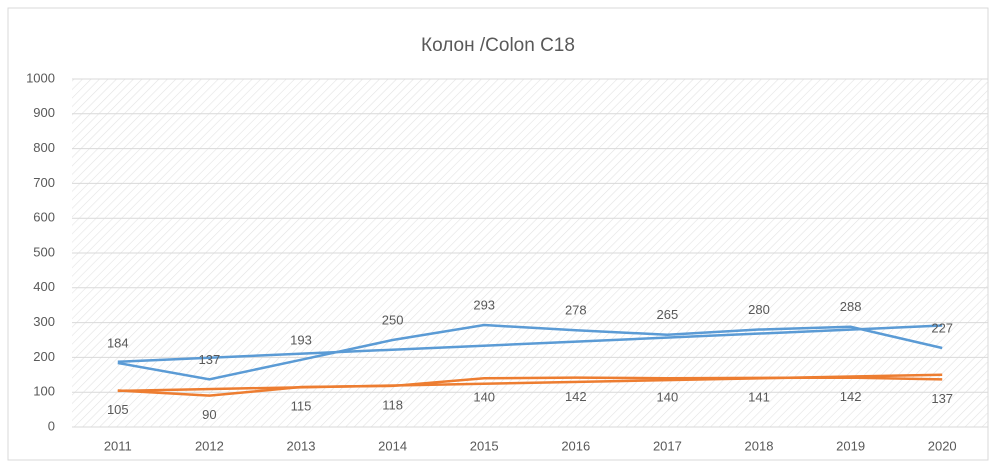 The image size is (996, 473). What do you see at coordinates (851, 306) in the screenshot?
I see `data-label: 288` at bounding box center [851, 306].